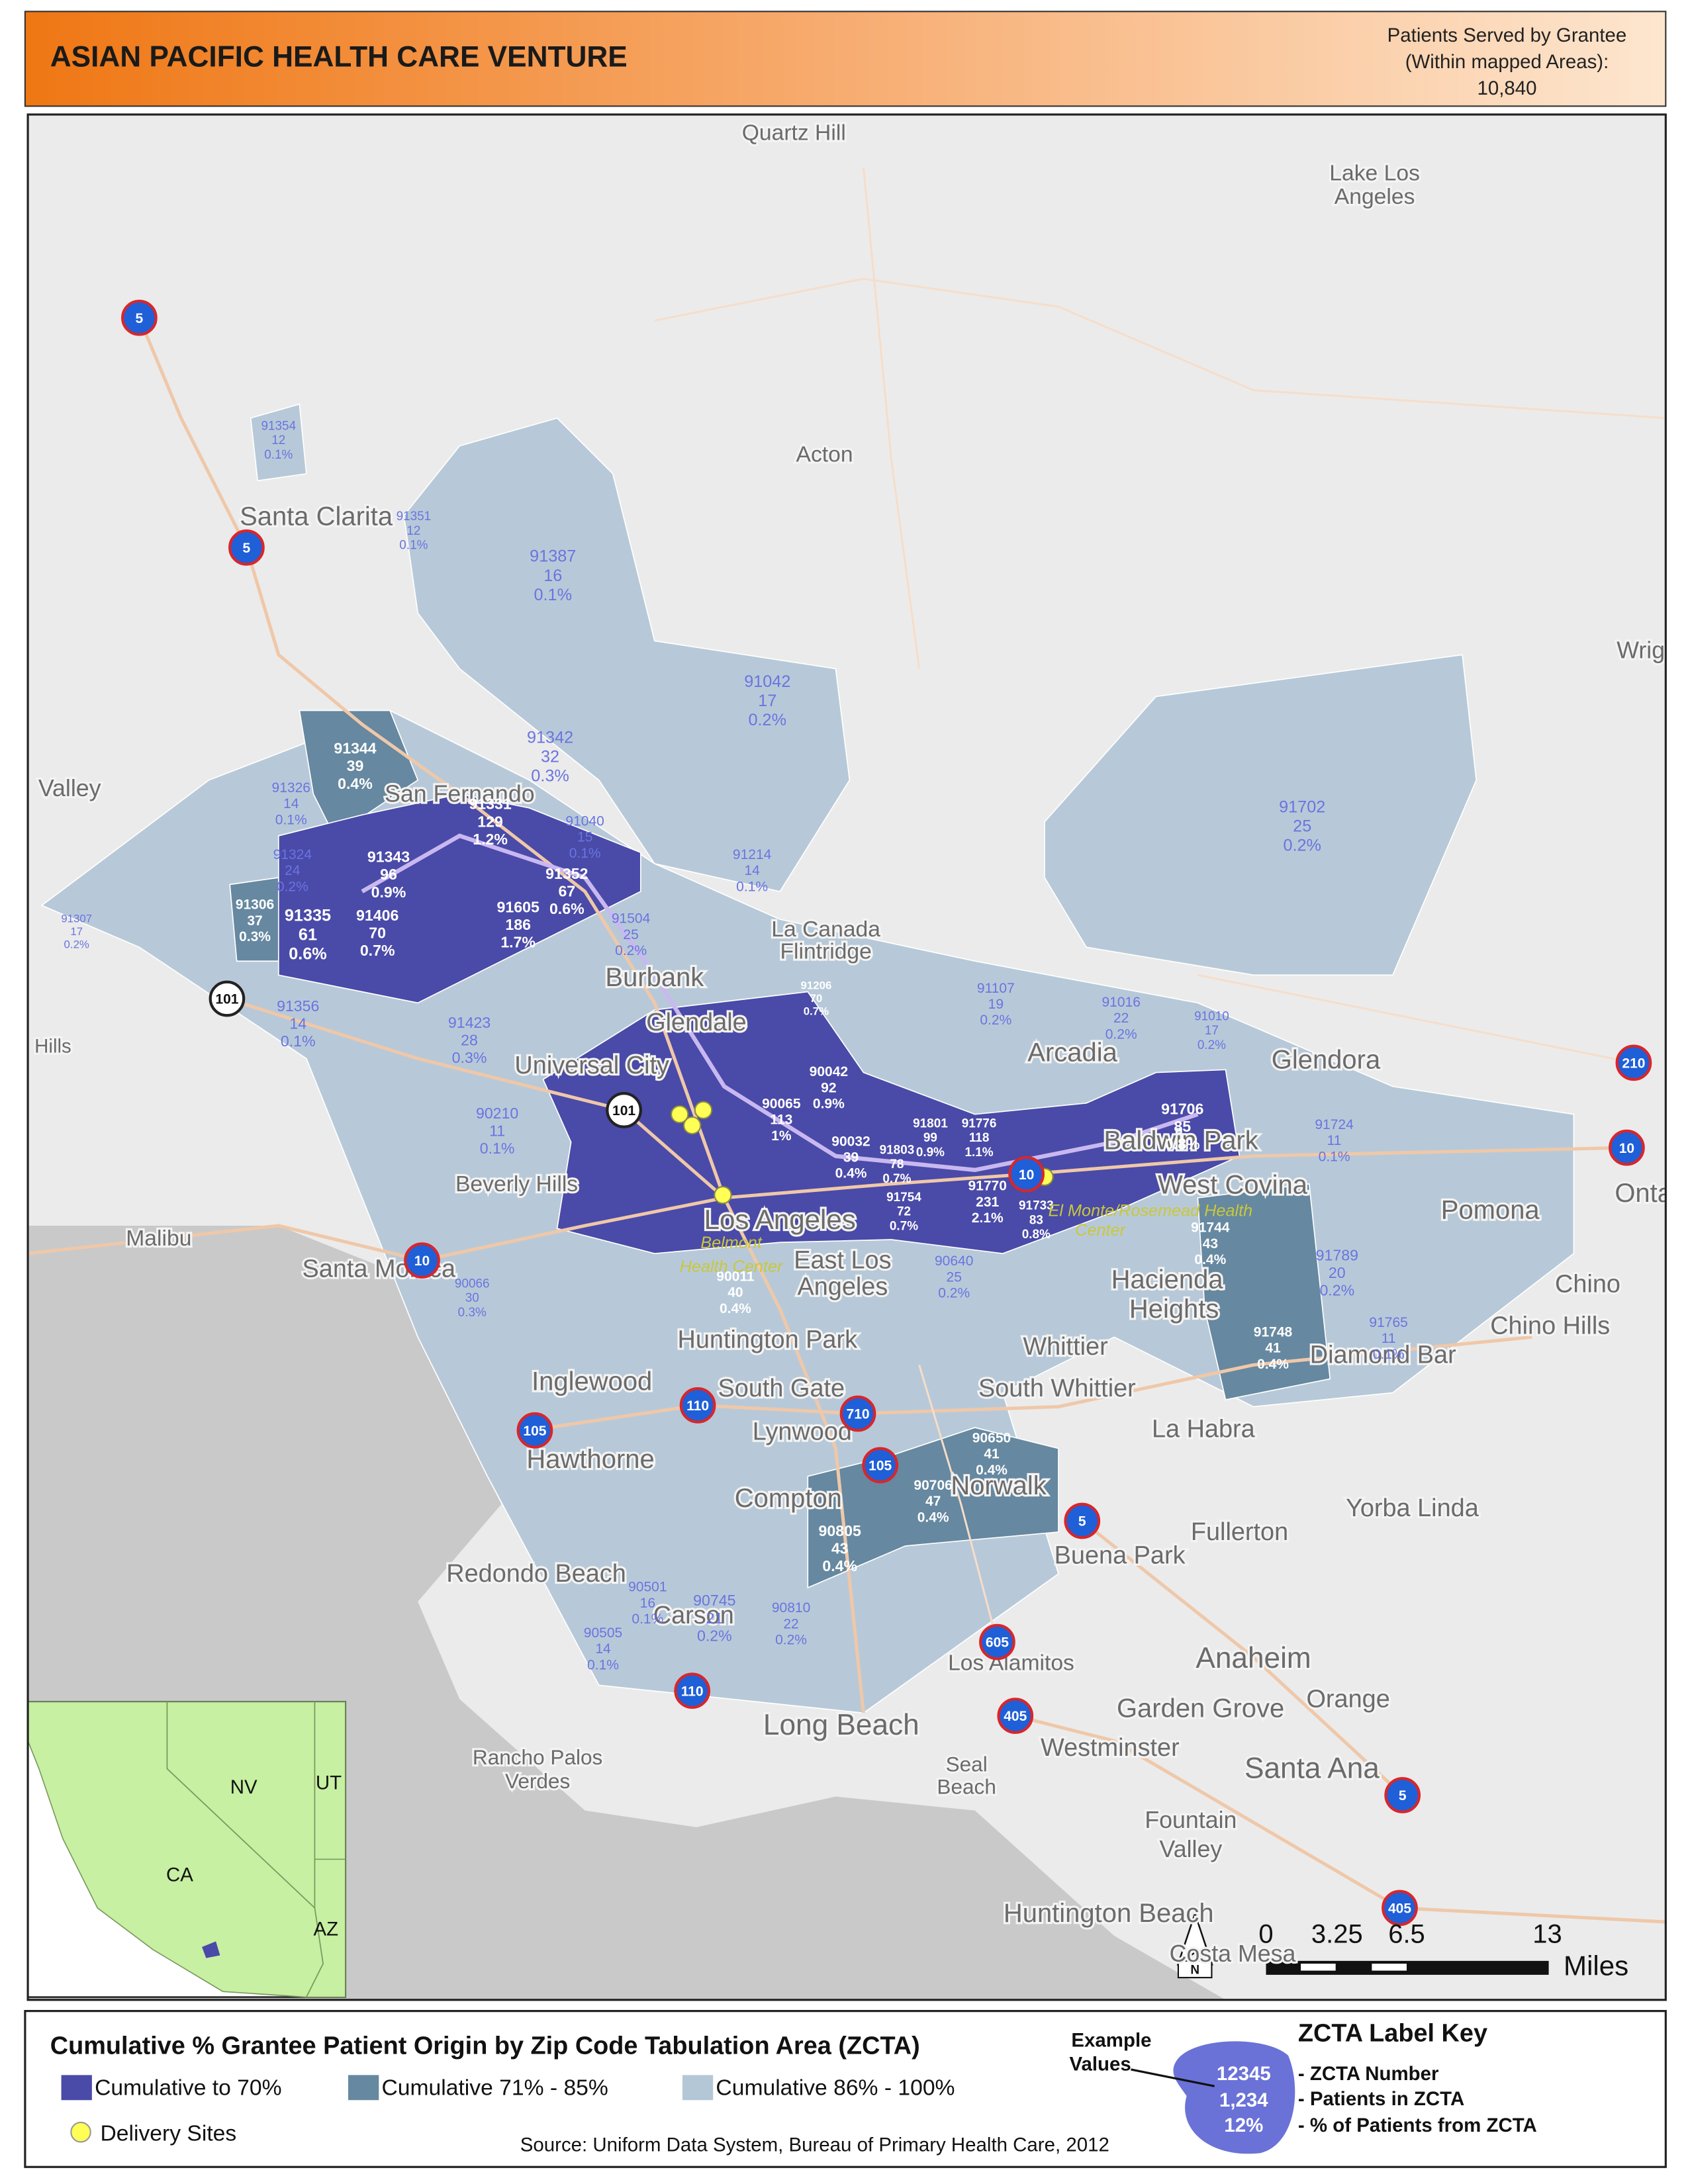 Image resolution: width=1688 pixels, height=2184 pixels. Describe the element at coordinates (992, 1470) in the screenshot. I see `zcta-percent: 0.4%` at that location.